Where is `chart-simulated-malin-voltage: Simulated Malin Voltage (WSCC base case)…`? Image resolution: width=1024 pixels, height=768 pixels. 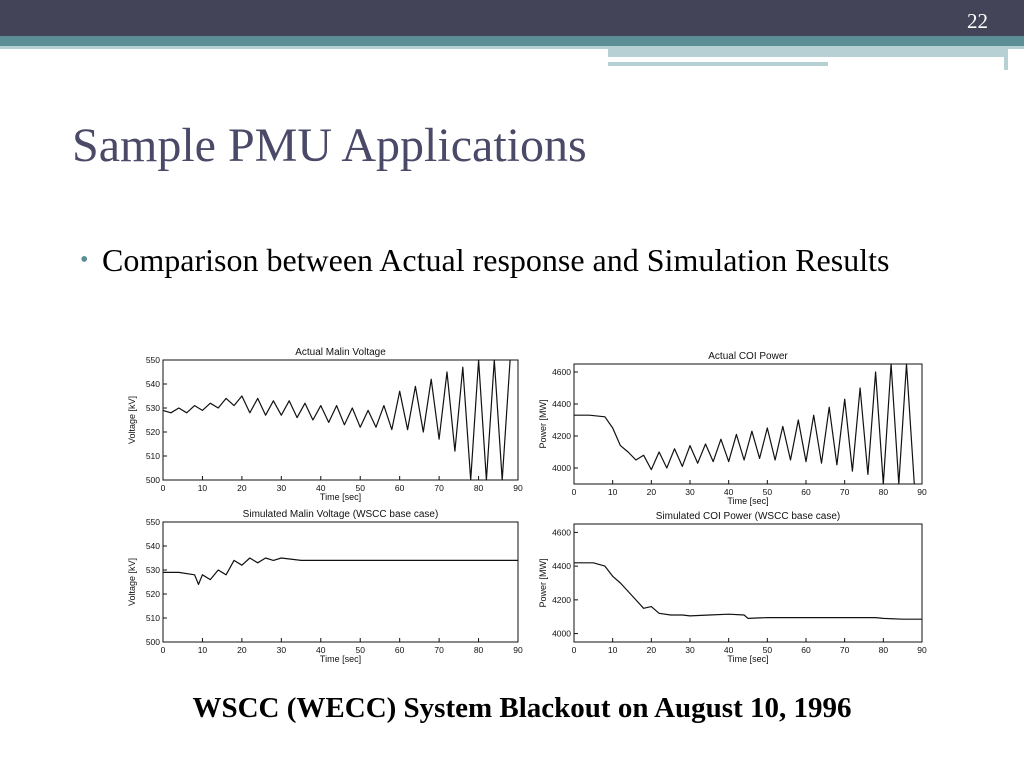 chart-simulated-malin-voltage: Simulated Malin Voltage (WSCC base case)… is located at coordinates (325, 586).